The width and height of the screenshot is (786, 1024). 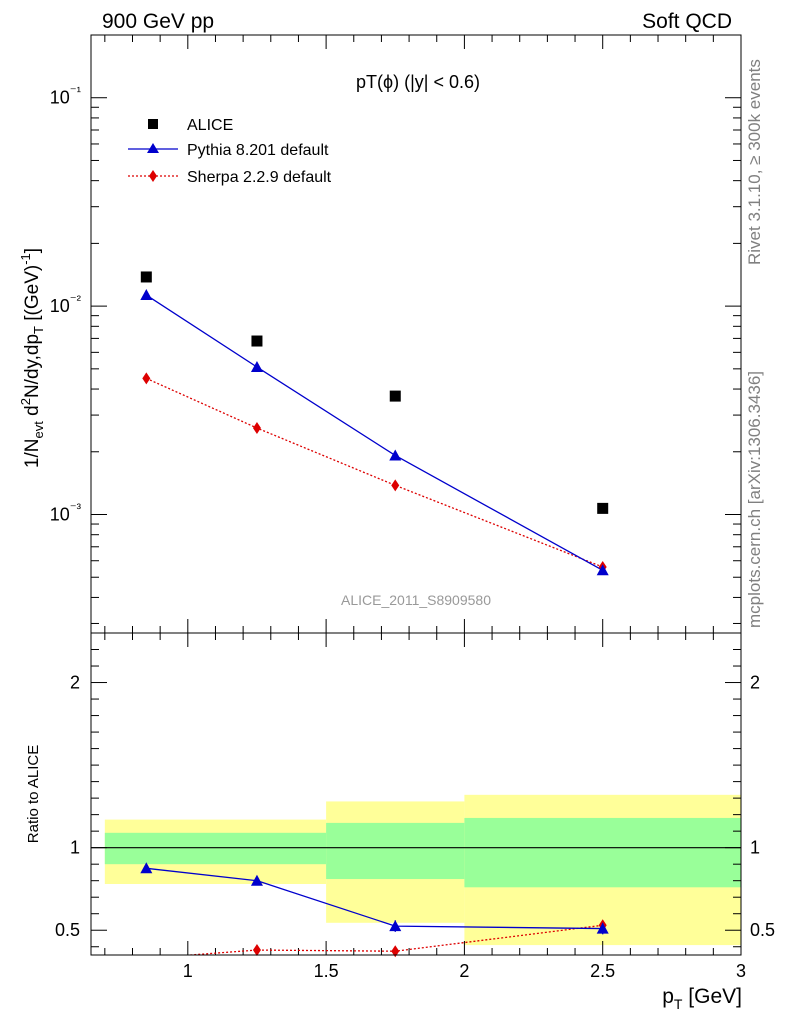 I want to click on mcplots-label: mcplots.cern.ch [arXiv:1306.3436], so click(x=754, y=499).